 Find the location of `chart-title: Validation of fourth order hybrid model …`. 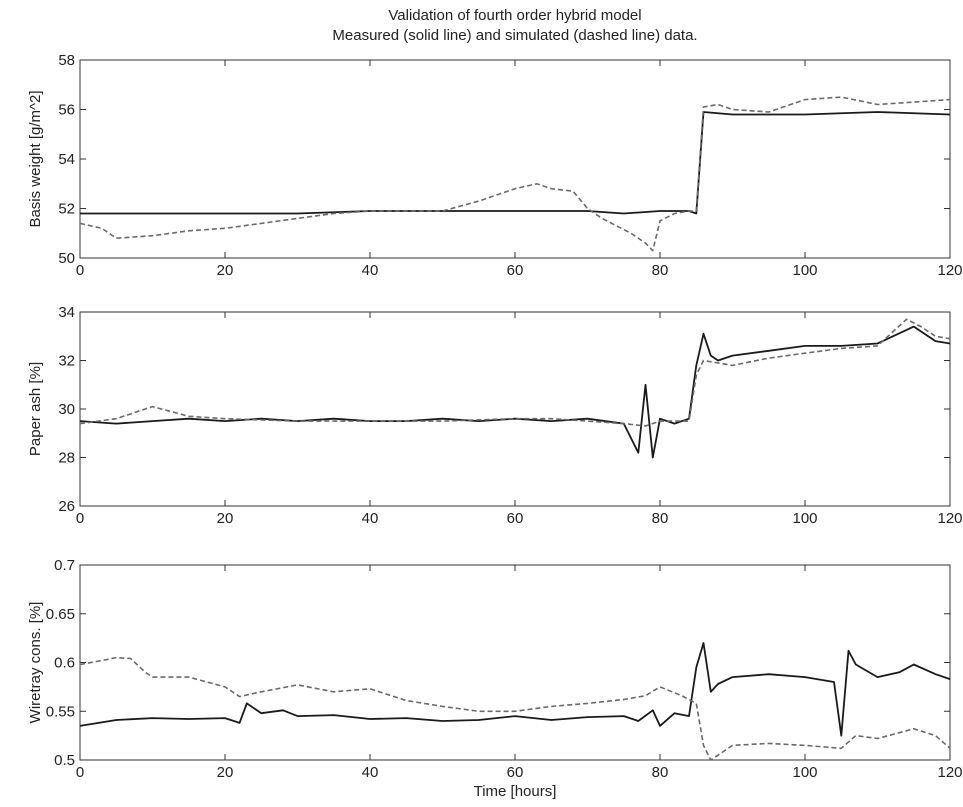

chart-title: Validation of fourth order hybrid model … is located at coordinates (481, 26).